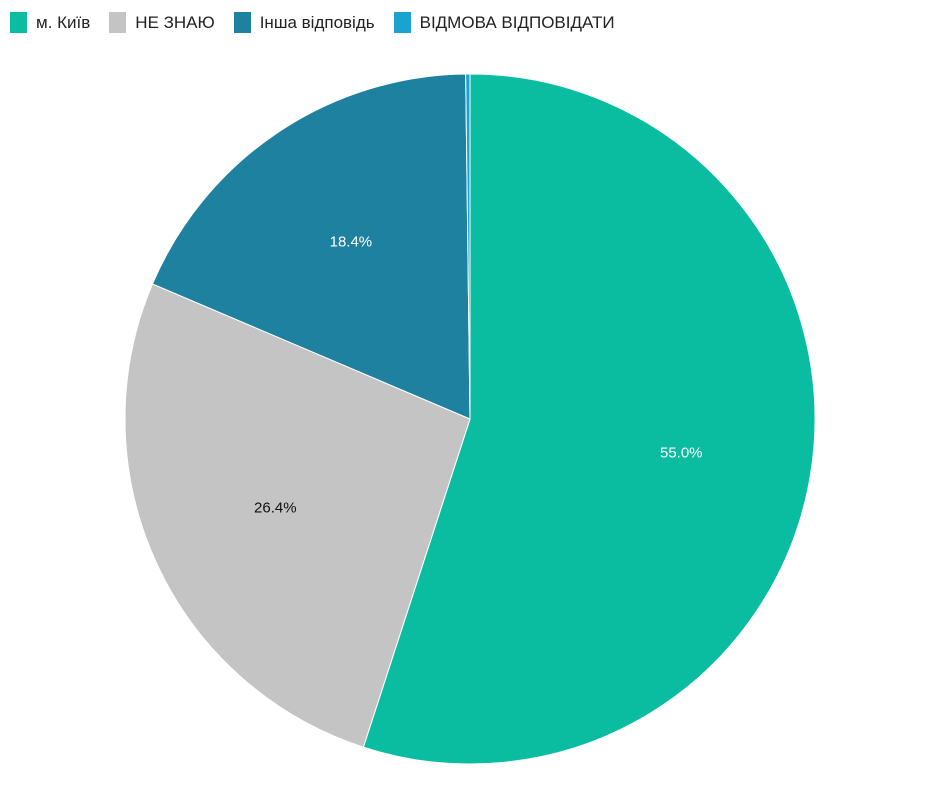 This screenshot has height=785, width=944. I want to click on legend-label: НЕ ЗНАЮ, so click(175, 22).